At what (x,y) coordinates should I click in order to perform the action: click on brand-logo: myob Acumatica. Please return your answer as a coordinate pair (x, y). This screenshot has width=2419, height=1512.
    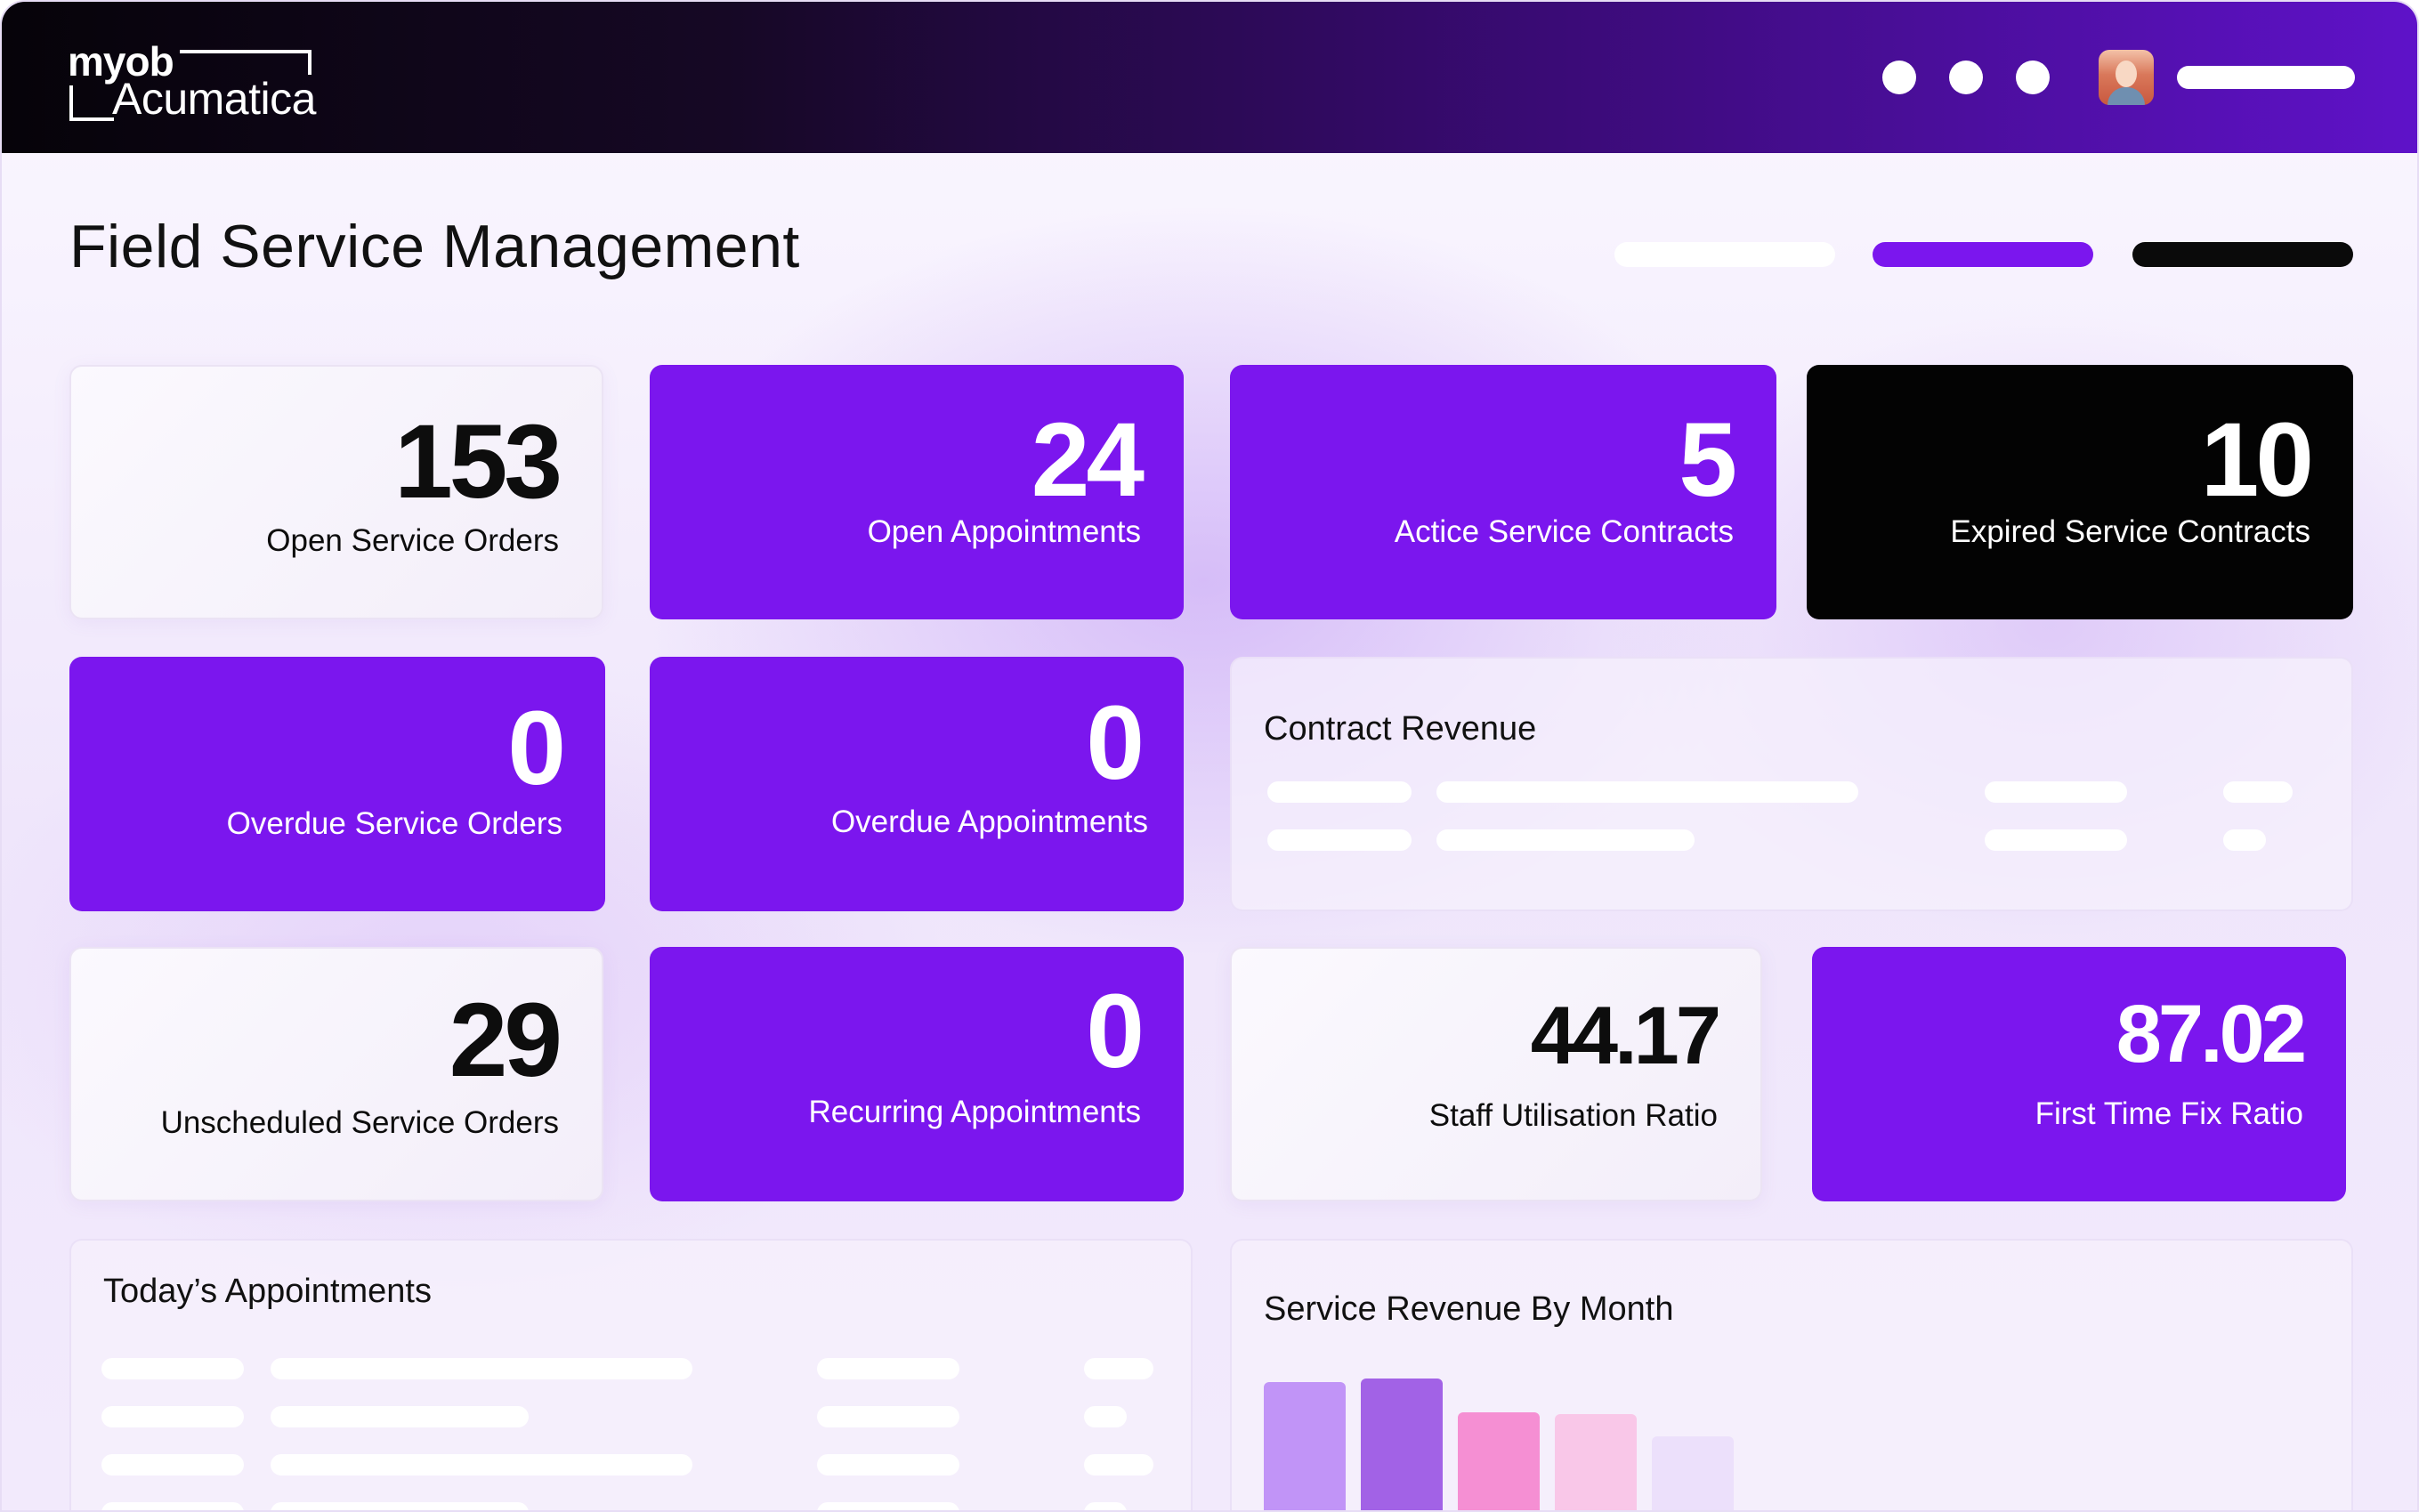
    Looking at the image, I should click on (199, 80).